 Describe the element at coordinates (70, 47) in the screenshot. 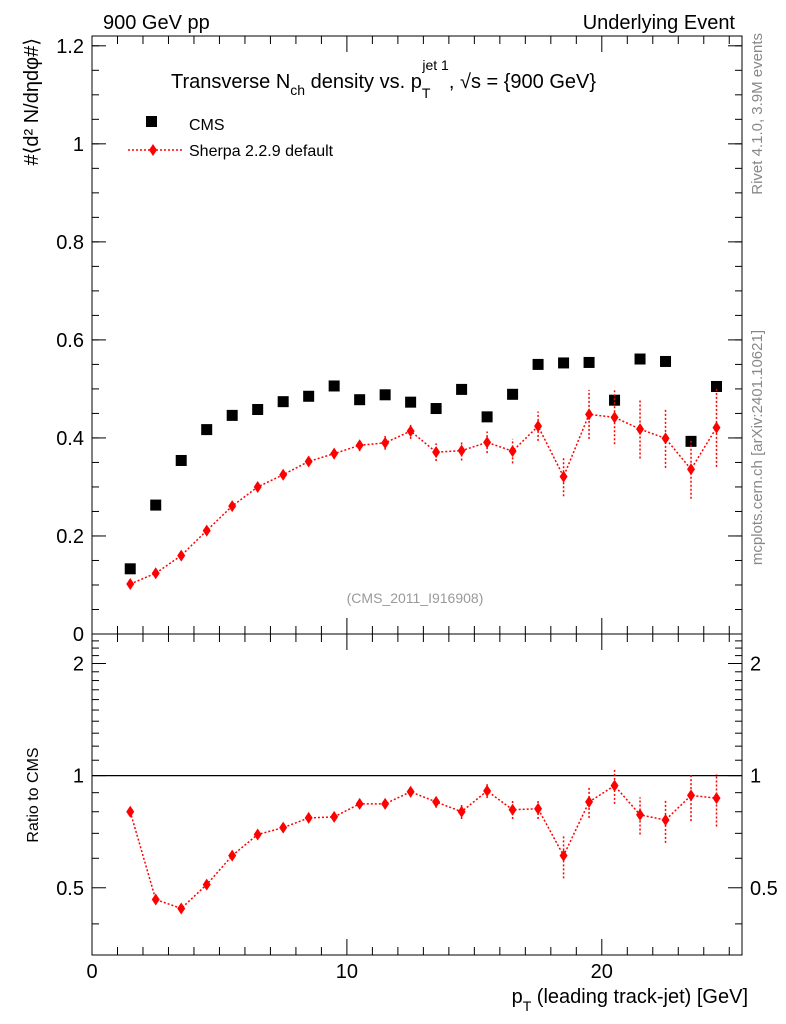

I see `main-ytick-label: 1.2` at that location.